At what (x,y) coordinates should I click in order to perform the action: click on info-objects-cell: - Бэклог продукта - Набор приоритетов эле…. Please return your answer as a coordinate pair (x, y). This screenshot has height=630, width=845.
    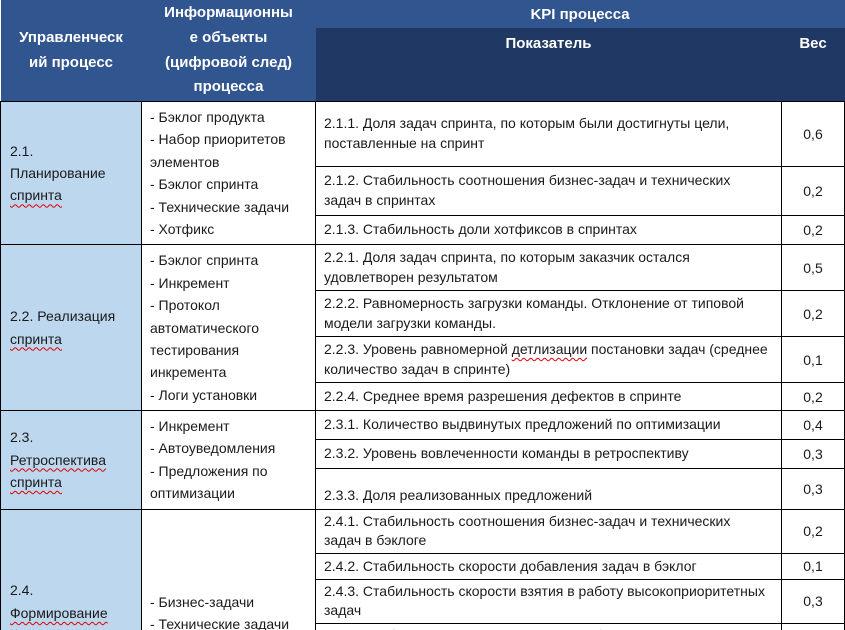
    Looking at the image, I should click on (228, 173).